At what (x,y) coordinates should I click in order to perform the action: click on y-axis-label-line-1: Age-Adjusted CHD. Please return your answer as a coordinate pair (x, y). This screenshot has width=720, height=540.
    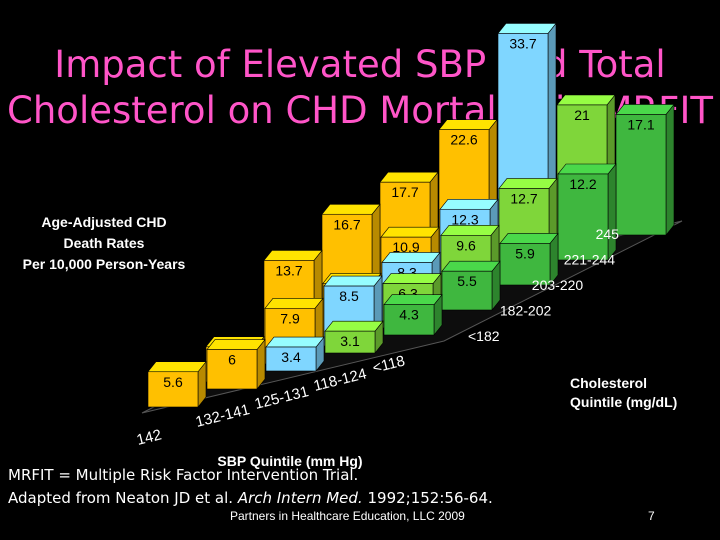
    Looking at the image, I should click on (104, 222).